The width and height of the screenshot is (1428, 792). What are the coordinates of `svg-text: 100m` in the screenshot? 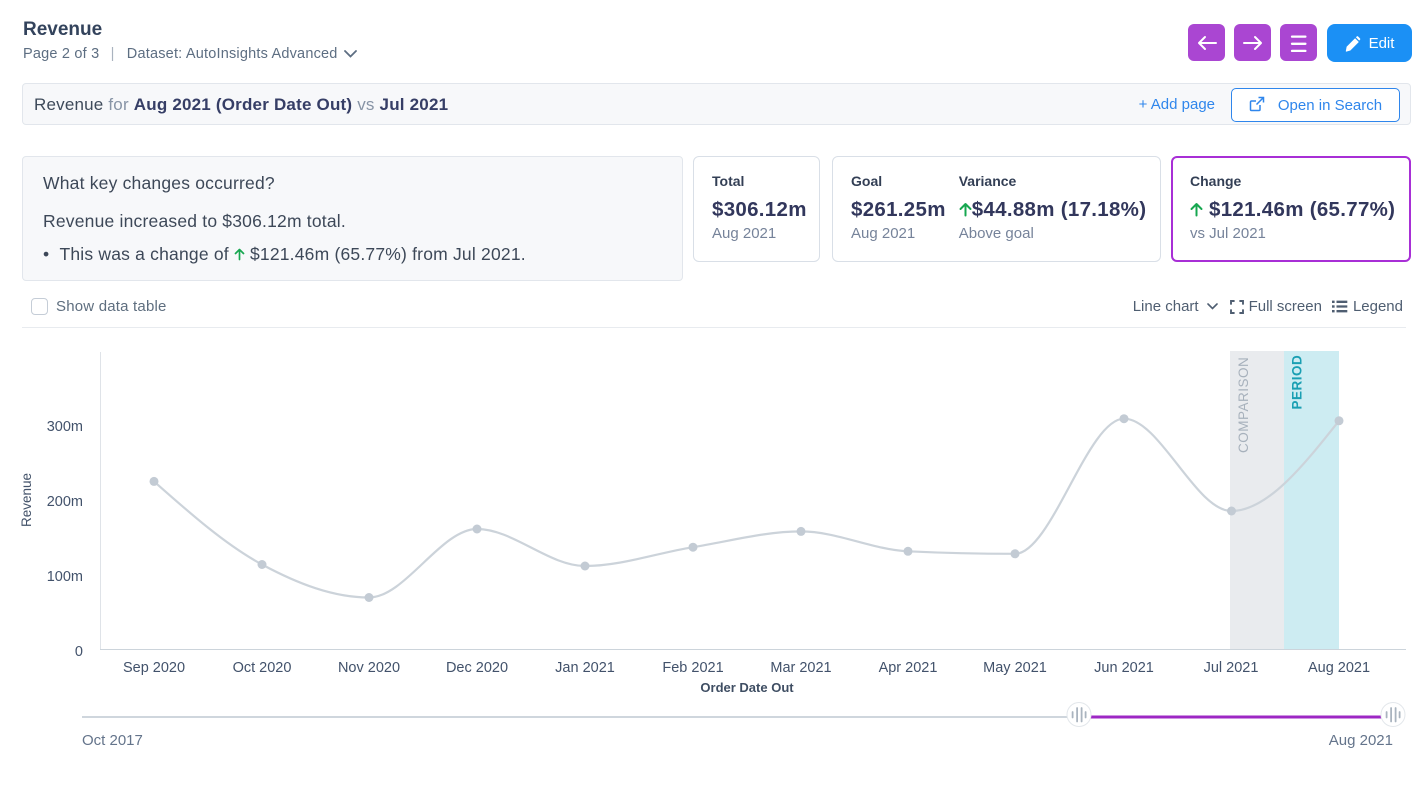 It's located at (65, 577).